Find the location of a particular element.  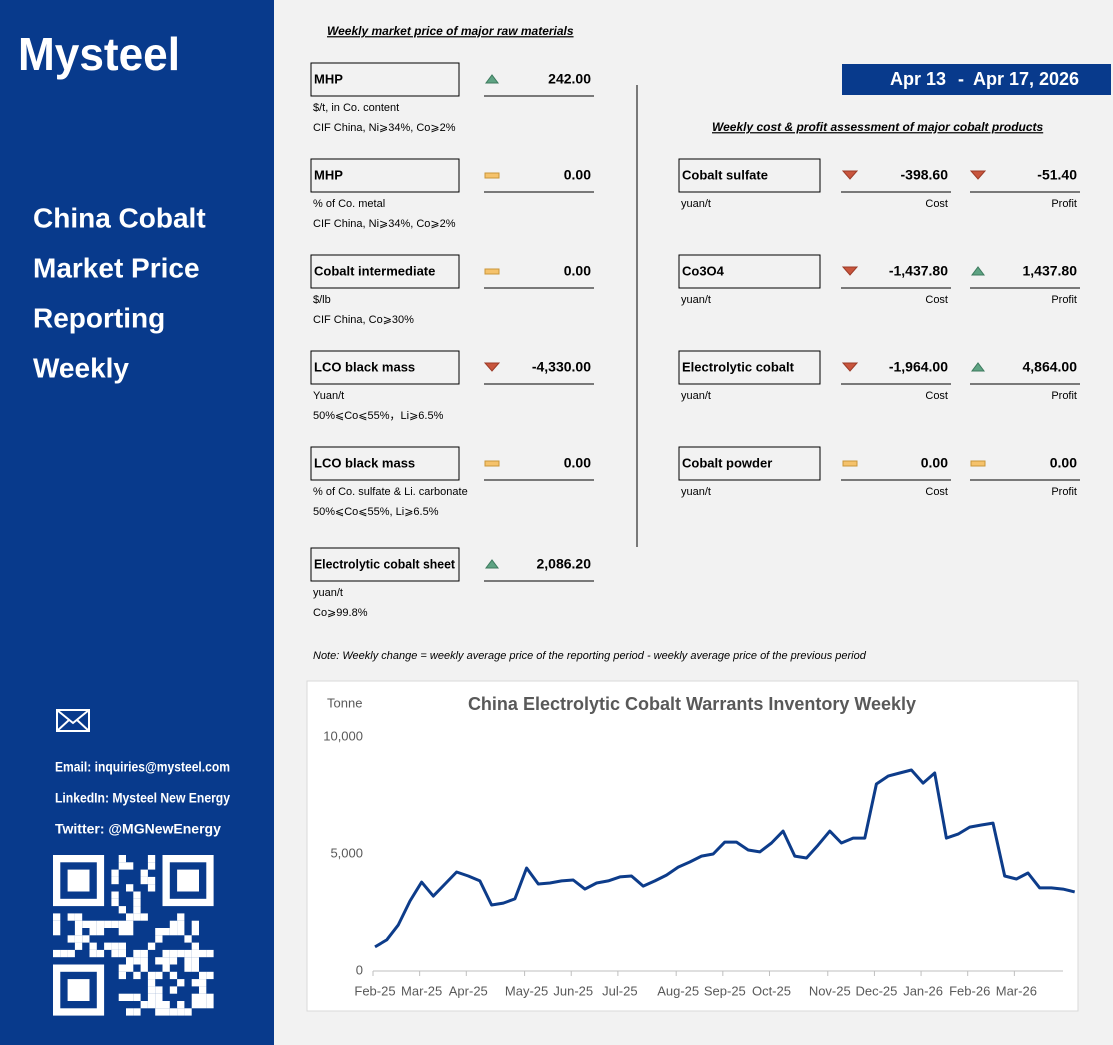

x-tick-label: Apr-25 is located at coordinates (468, 990).